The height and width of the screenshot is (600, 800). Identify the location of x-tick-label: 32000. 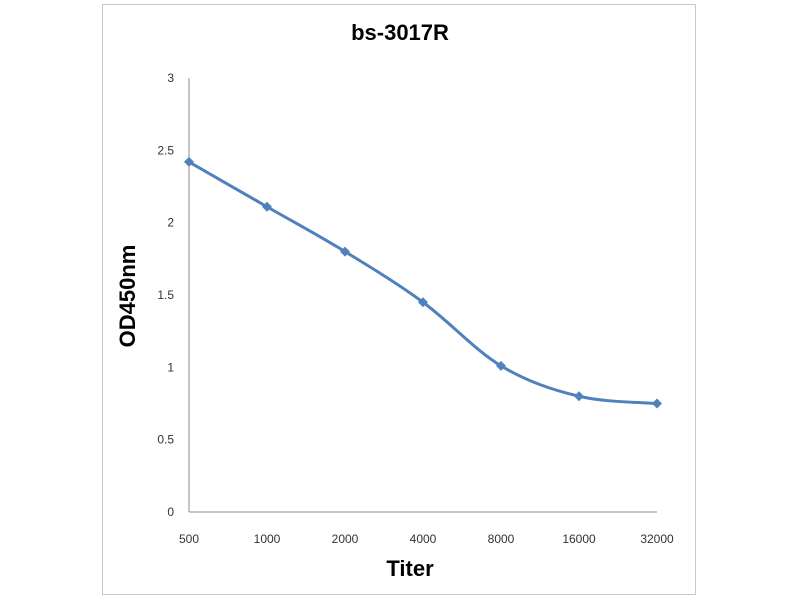
(657, 539).